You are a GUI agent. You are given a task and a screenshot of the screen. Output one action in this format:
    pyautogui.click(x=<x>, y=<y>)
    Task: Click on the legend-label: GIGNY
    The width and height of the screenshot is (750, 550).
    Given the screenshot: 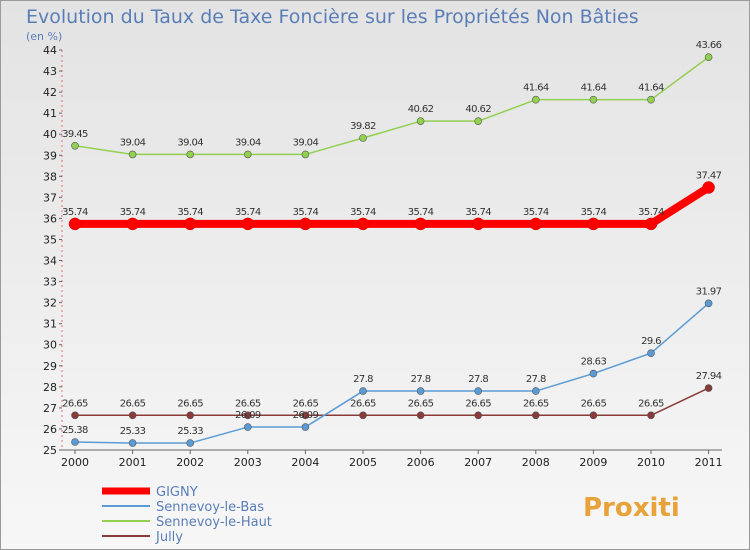 What is the action you would take?
    pyautogui.click(x=177, y=492)
    